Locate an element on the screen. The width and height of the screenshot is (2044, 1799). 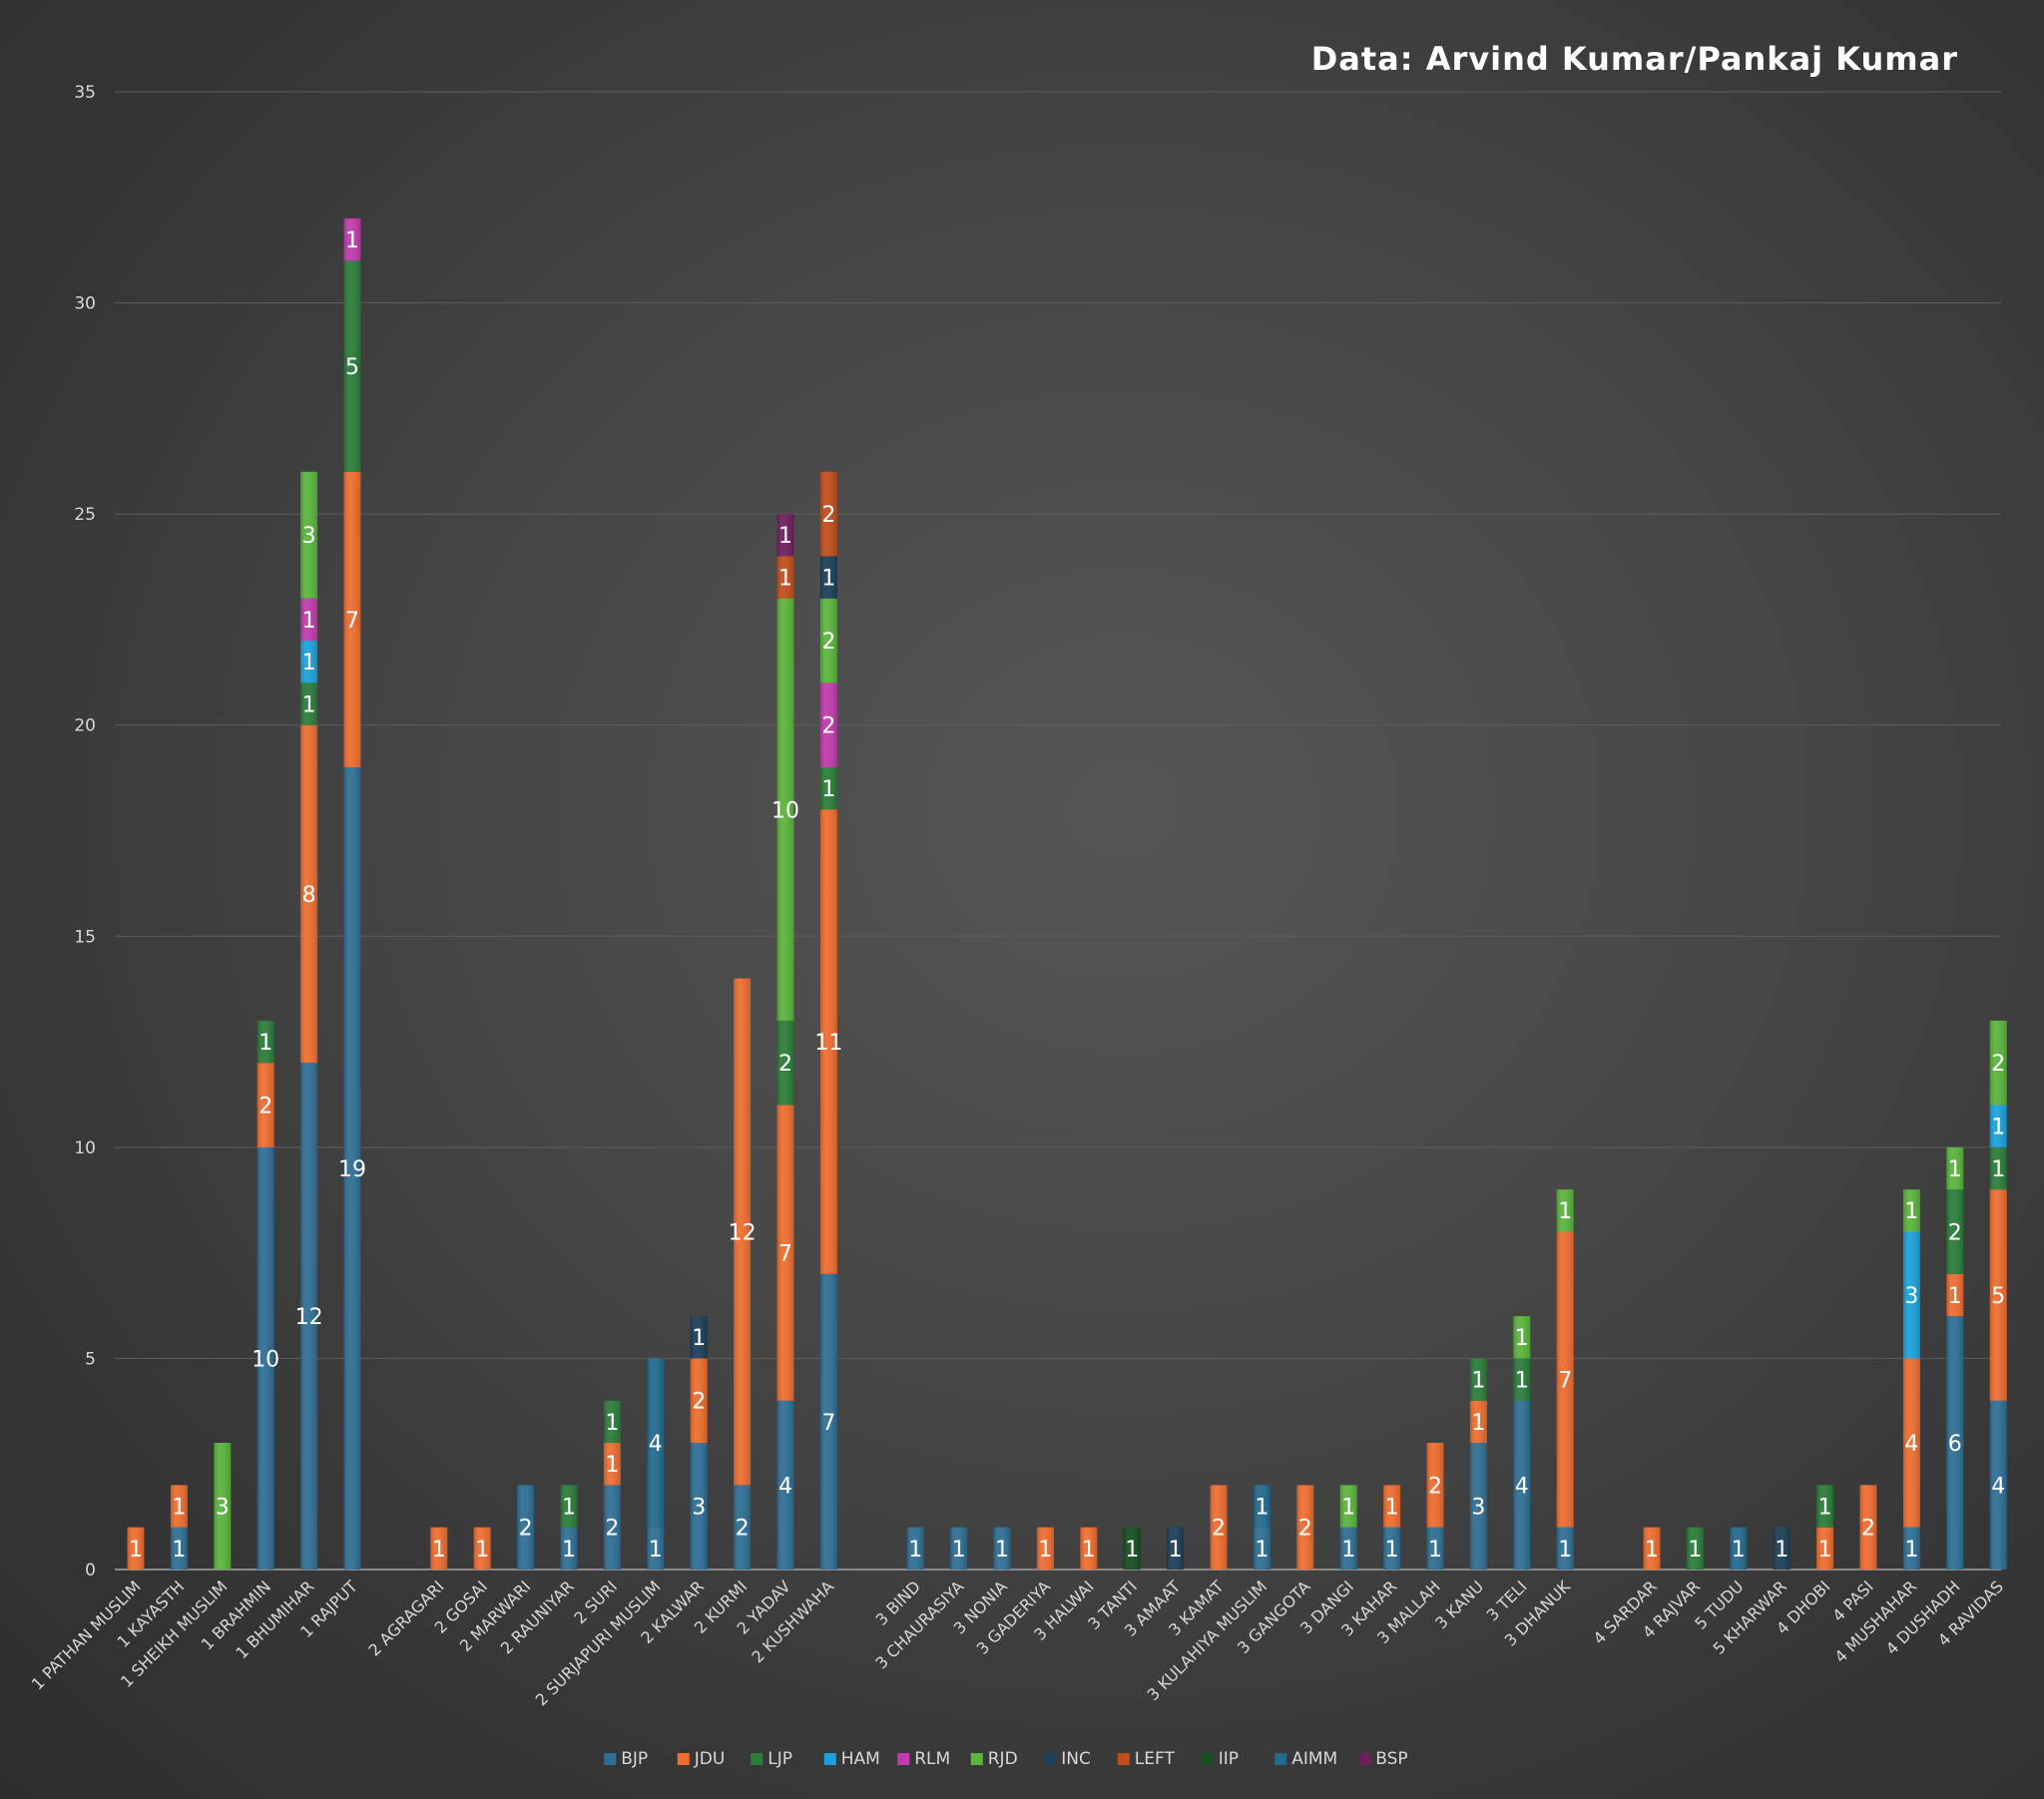
legend-item-bjp: BJP is located at coordinates (626, 1759).